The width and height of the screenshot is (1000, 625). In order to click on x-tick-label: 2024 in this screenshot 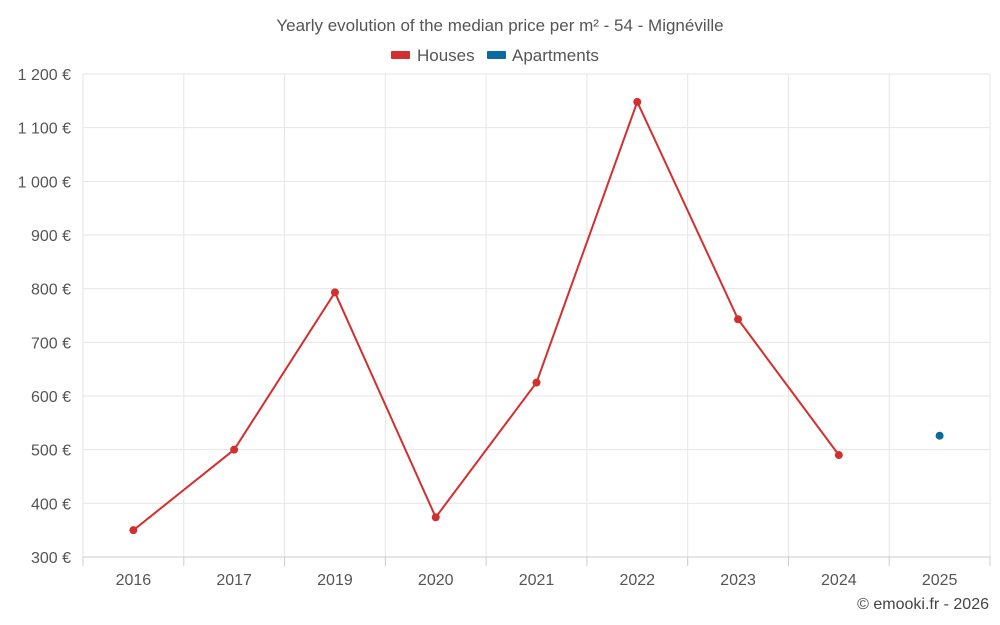, I will do `click(839, 580)`.